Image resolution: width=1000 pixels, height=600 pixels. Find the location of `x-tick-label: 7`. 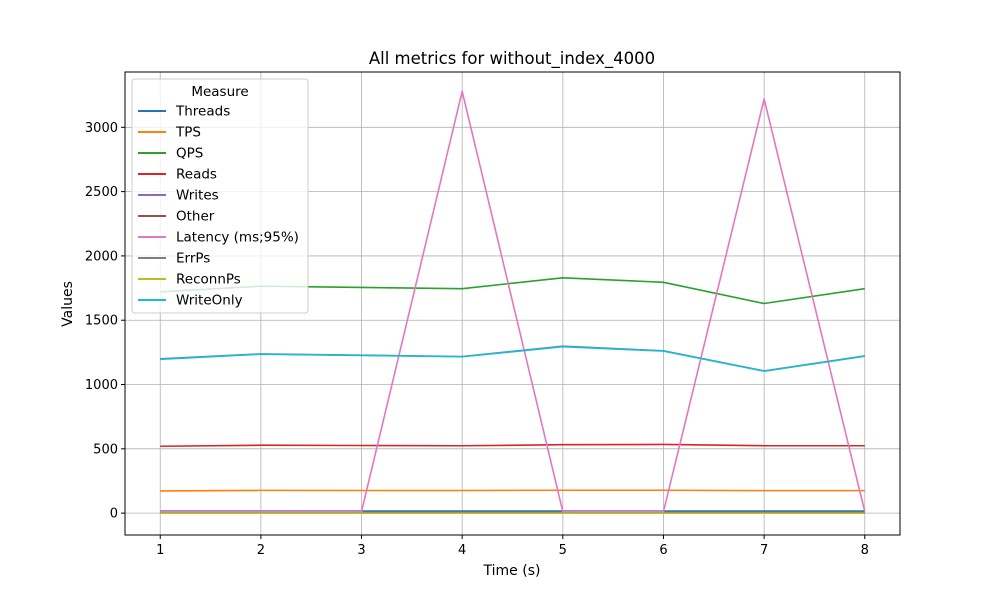

x-tick-label: 7 is located at coordinates (764, 550).